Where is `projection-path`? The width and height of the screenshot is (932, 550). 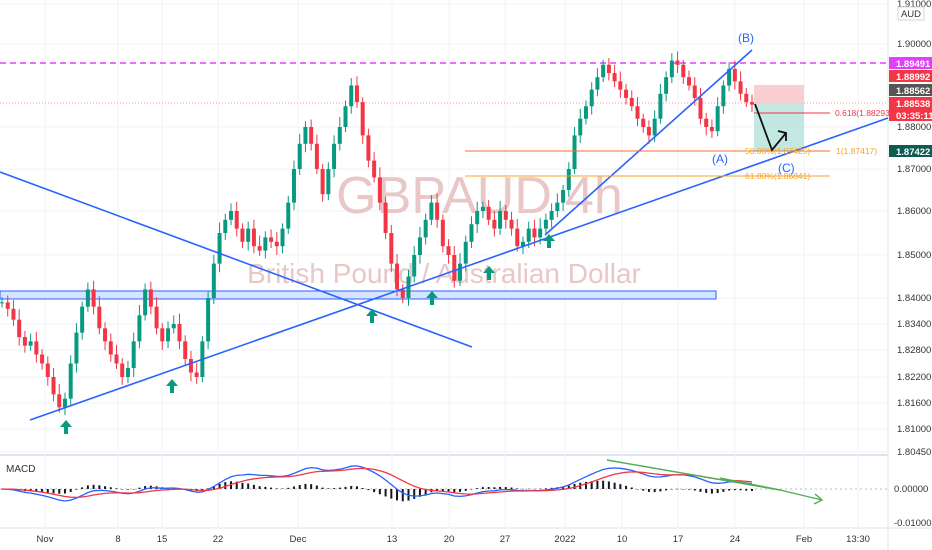
projection-path is located at coordinates (770, 127).